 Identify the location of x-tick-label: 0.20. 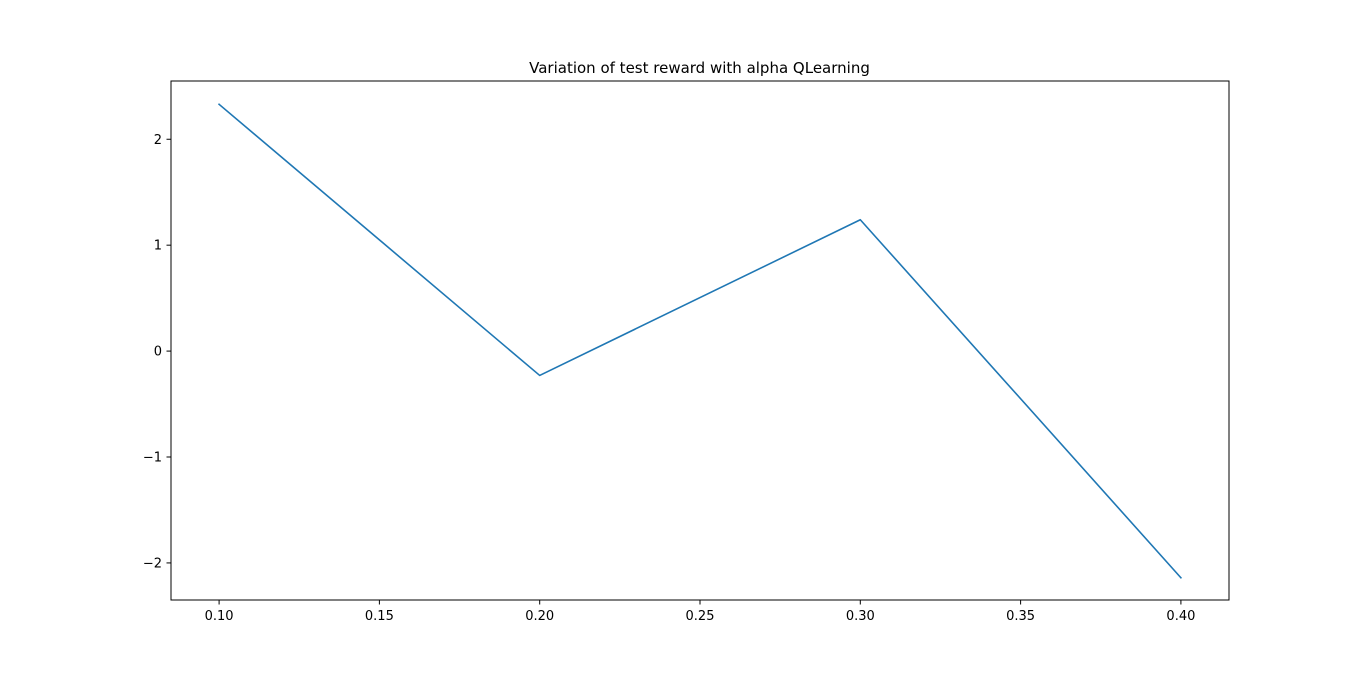
(539, 616).